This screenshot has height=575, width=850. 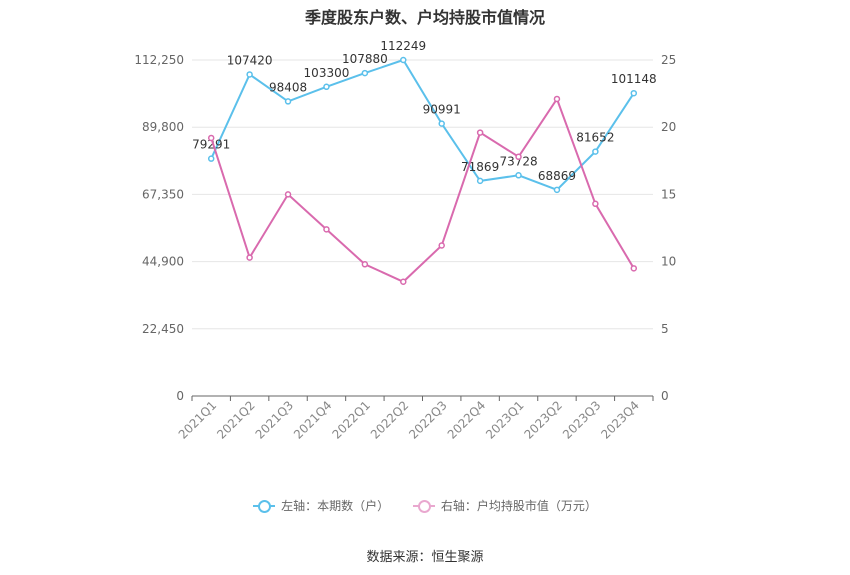 What do you see at coordinates (180, 396) in the screenshot?
I see `left-axis-tick-label: 0` at bounding box center [180, 396].